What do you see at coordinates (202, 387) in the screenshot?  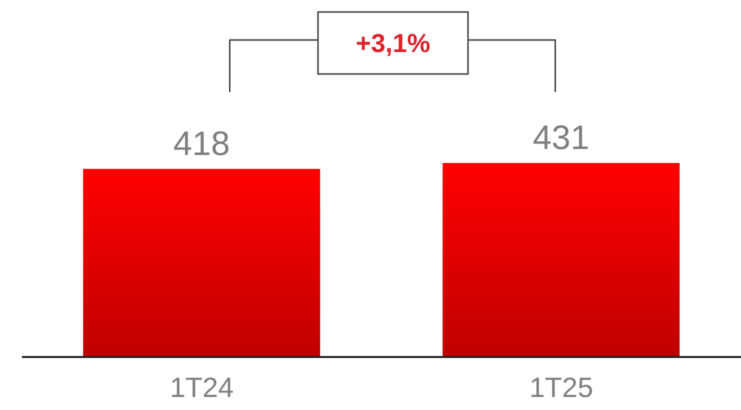 I see `x-tick-label: 1T24` at bounding box center [202, 387].